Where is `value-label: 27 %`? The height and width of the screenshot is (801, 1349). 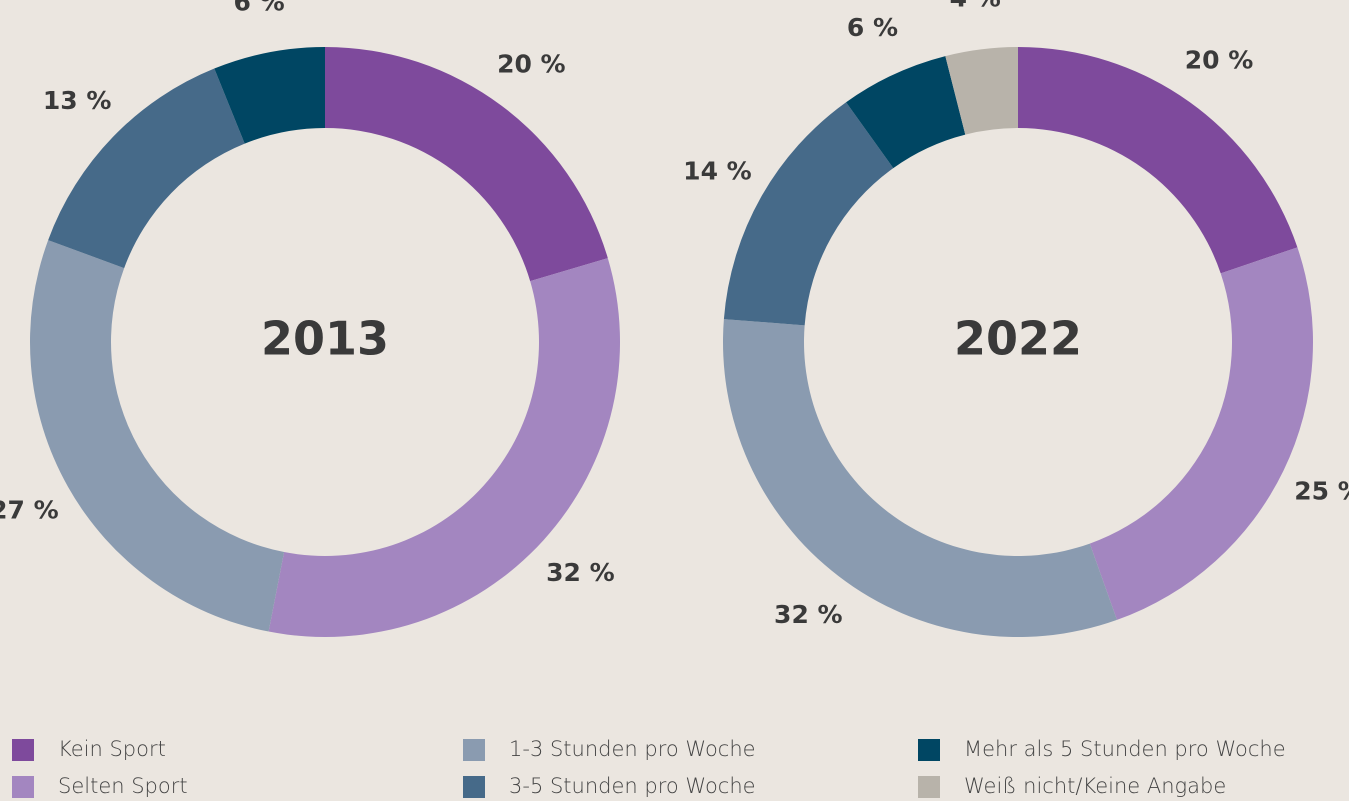 value-label: 27 % is located at coordinates (29, 509).